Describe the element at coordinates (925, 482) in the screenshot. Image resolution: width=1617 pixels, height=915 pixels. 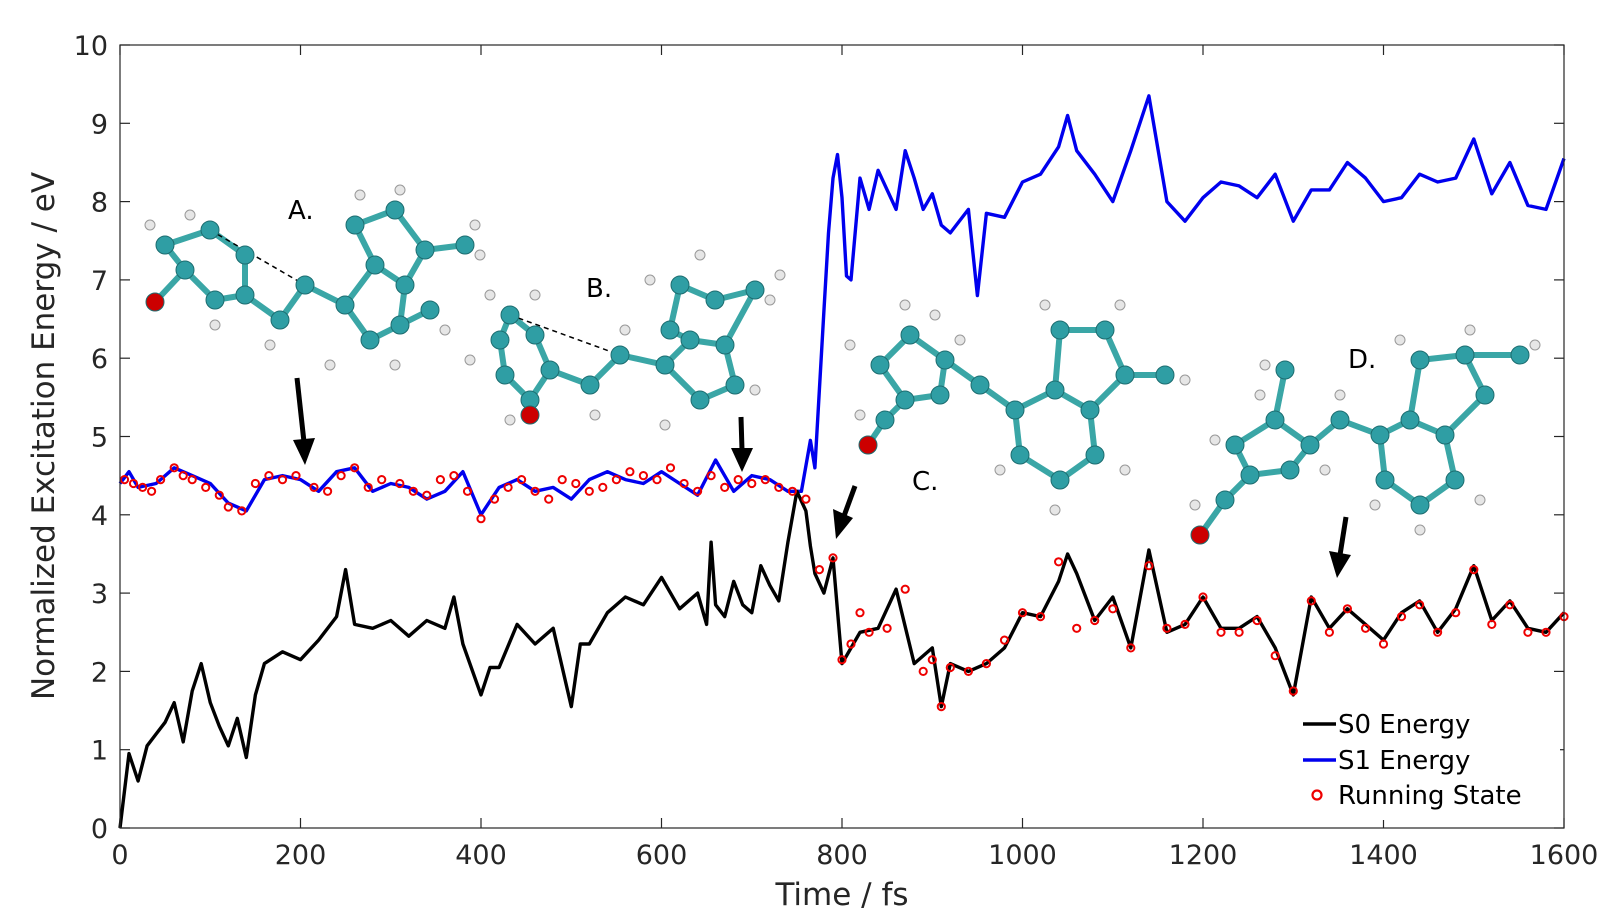
I see `annotation-label-c: C.` at that location.